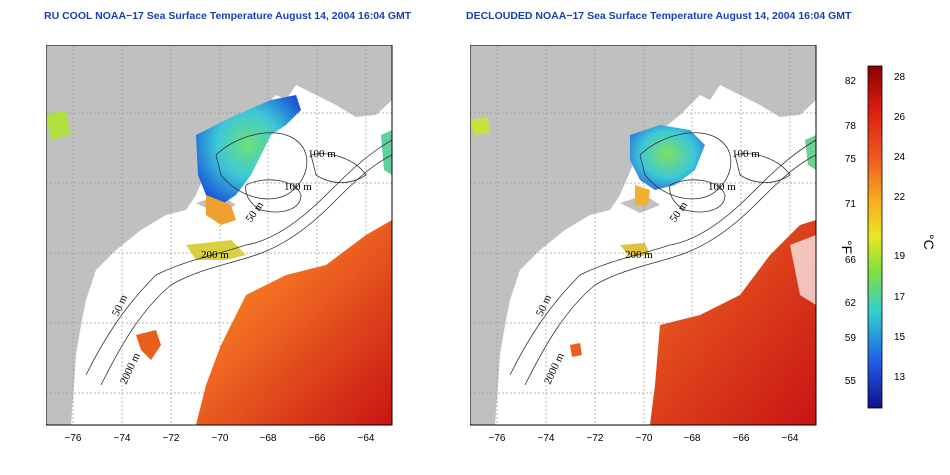 This screenshot has height=475, width=950. What do you see at coordinates (900, 337) in the screenshot?
I see `c-tick: 15` at bounding box center [900, 337].